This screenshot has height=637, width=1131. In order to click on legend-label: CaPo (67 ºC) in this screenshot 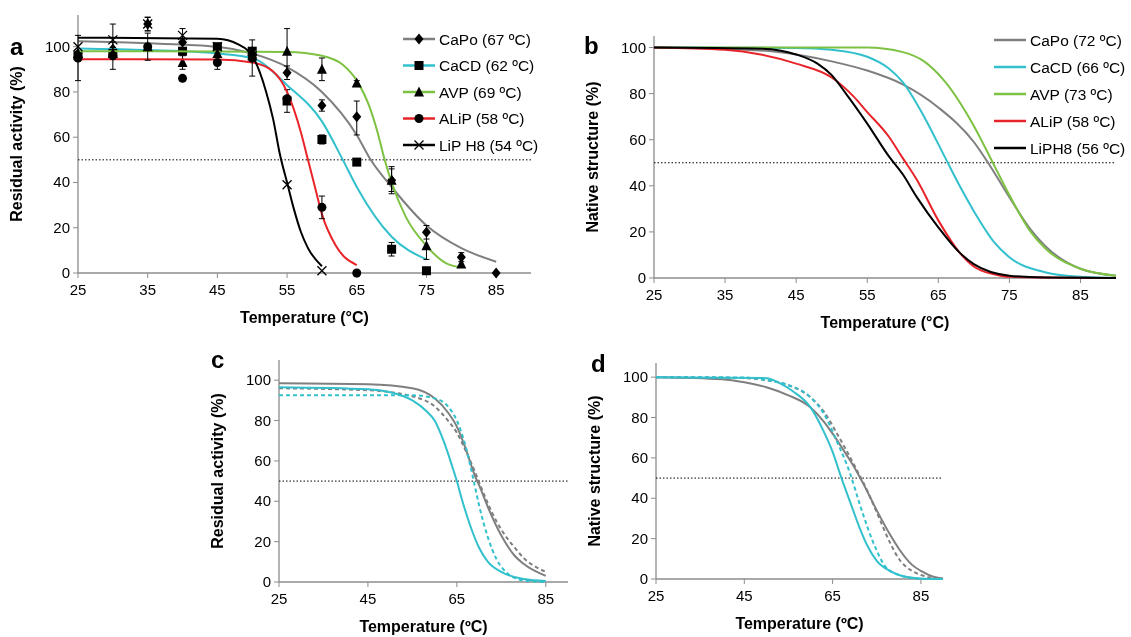, I will do `click(485, 39)`.